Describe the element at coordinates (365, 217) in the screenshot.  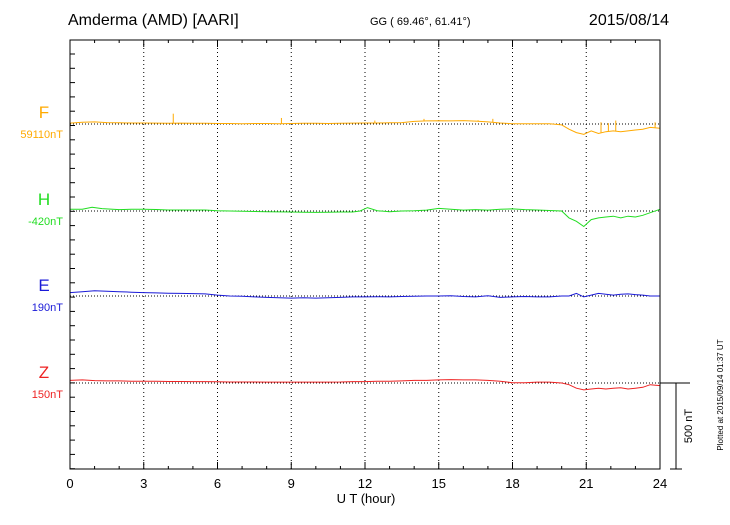
I see `series-h-line` at that location.